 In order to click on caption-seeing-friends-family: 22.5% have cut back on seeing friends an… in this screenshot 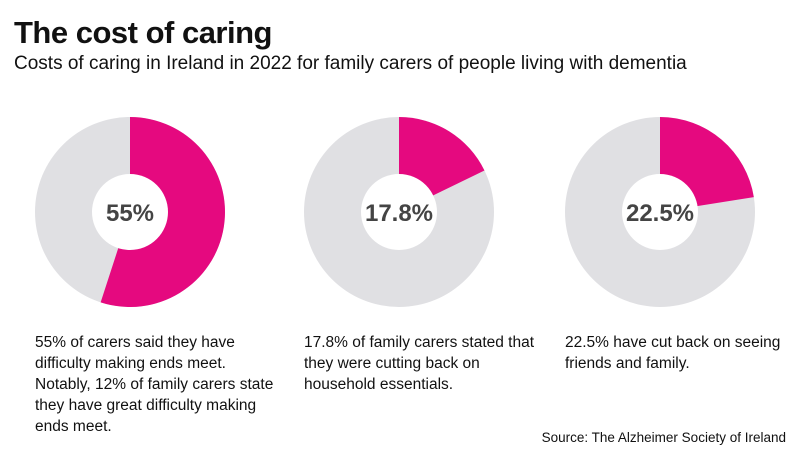, I will do `click(673, 353)`.